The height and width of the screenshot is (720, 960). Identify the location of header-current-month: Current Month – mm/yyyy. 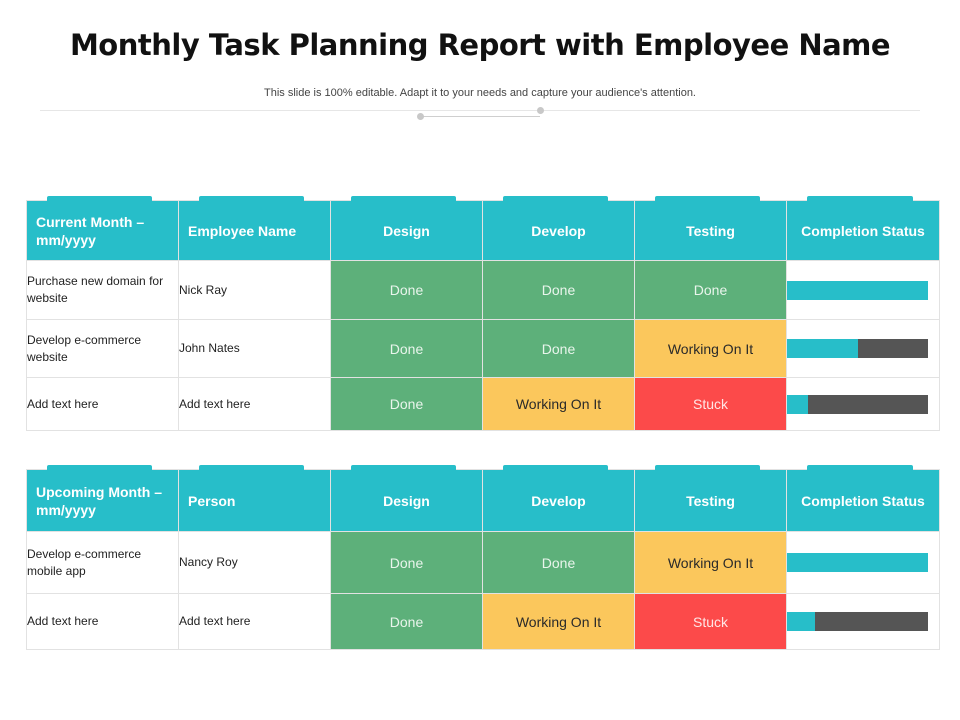
(102, 228).